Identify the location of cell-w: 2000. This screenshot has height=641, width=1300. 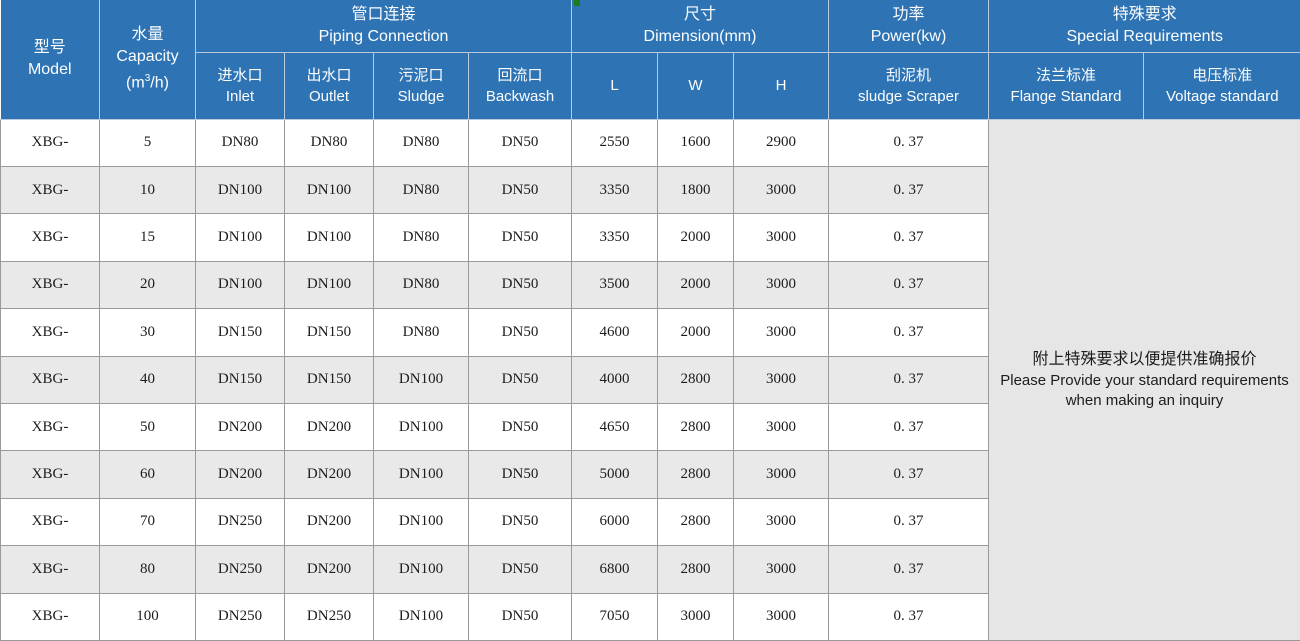
(695, 237).